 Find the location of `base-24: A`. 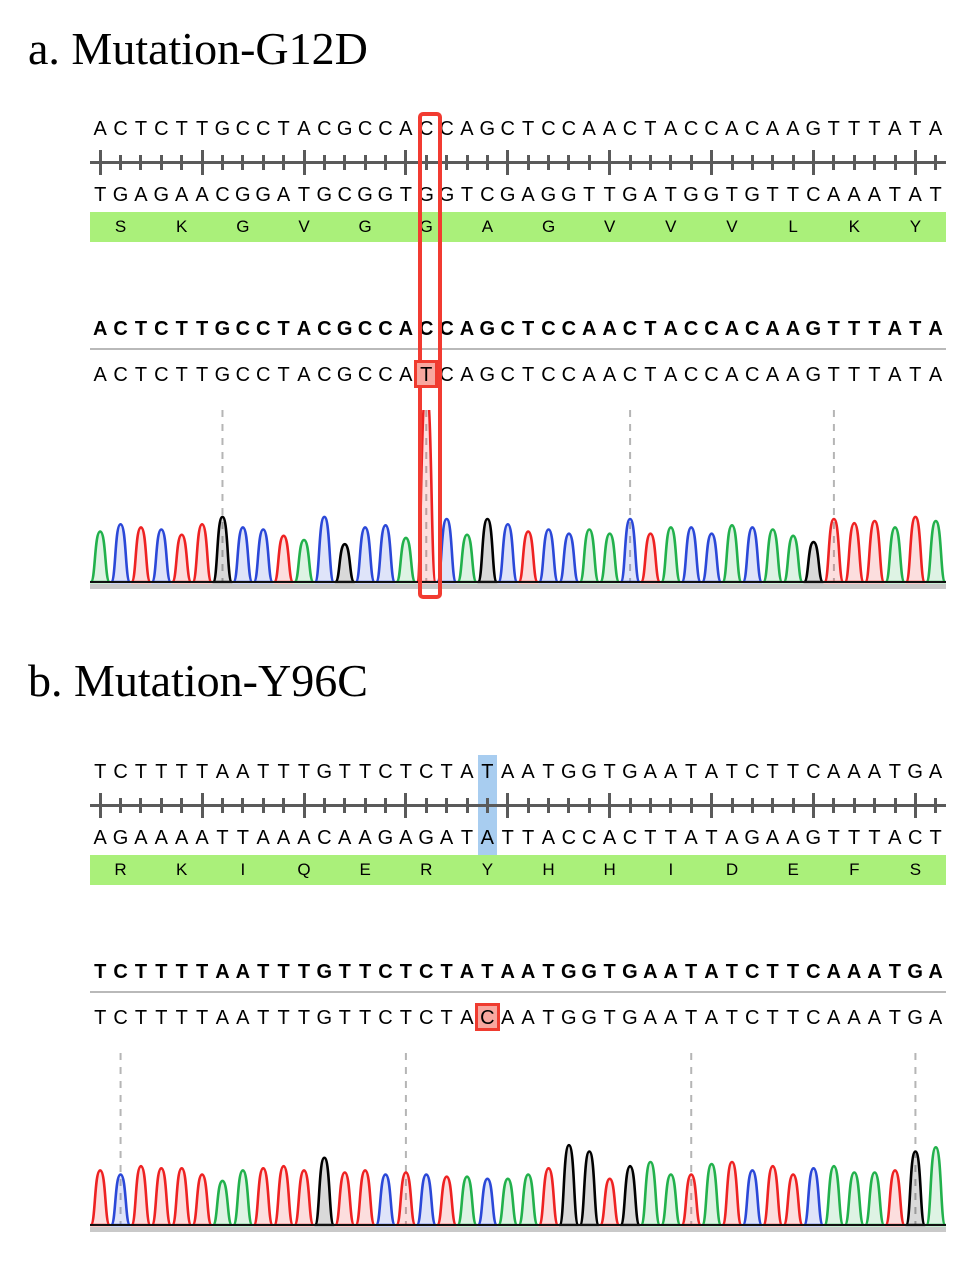

base-24: A is located at coordinates (589, 128).